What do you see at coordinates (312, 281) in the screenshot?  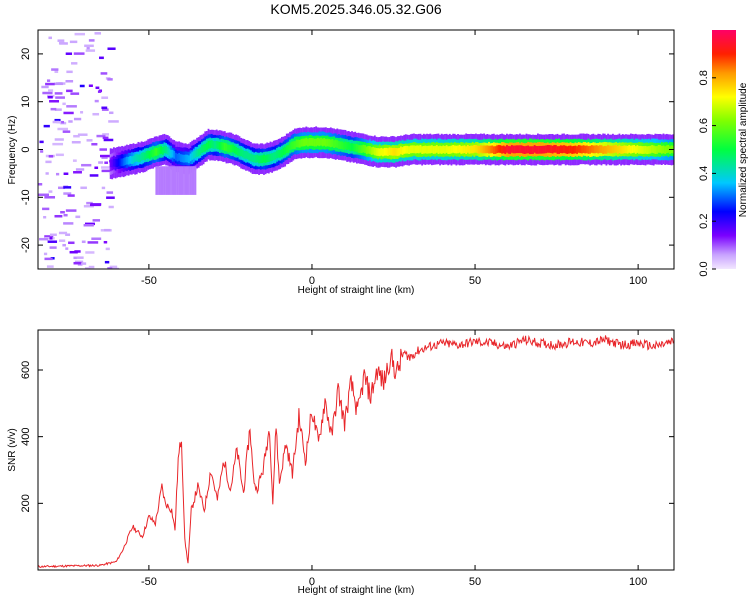 I see `spectrogram-xtick-label: 0` at bounding box center [312, 281].